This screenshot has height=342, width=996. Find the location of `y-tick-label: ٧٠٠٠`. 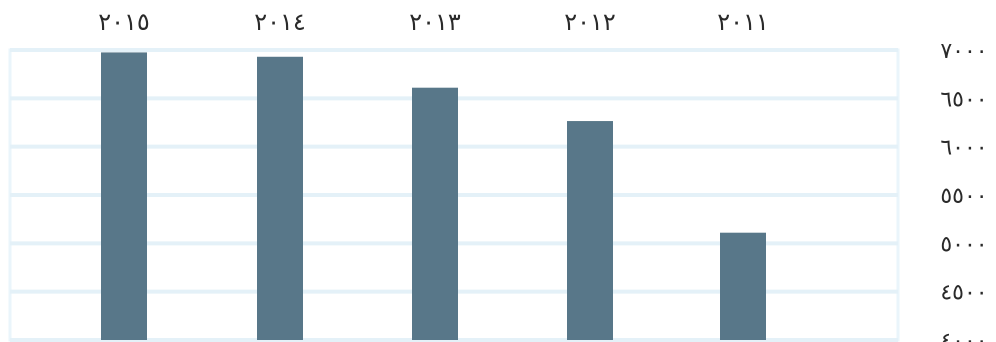

y-tick-label: ٧٠٠٠ is located at coordinates (963, 51).